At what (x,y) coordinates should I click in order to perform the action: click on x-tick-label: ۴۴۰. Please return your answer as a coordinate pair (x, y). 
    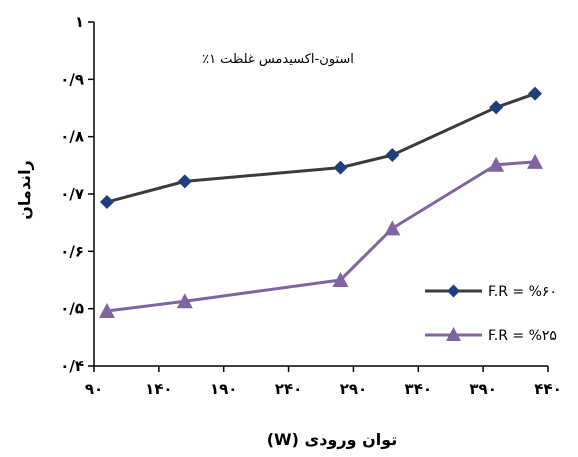
    Looking at the image, I should click on (547, 389).